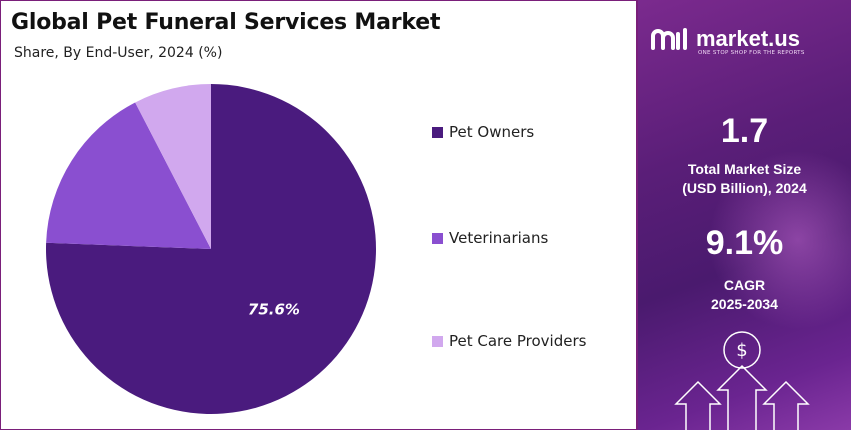  I want to click on market-size-value: 1.7, so click(744, 131).